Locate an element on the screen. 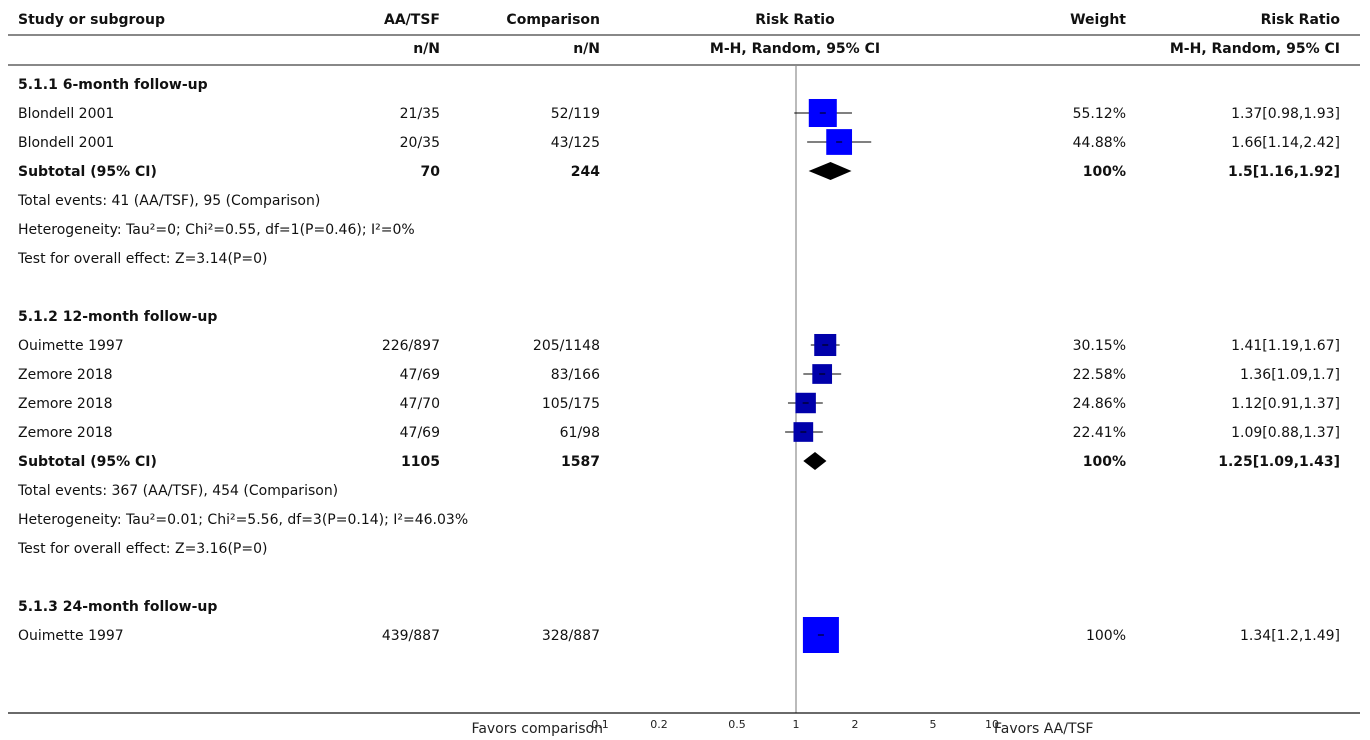 This screenshot has height=740, width=1370. study-rr-ci: 1.66[1.14,2.42] is located at coordinates (1285, 143).